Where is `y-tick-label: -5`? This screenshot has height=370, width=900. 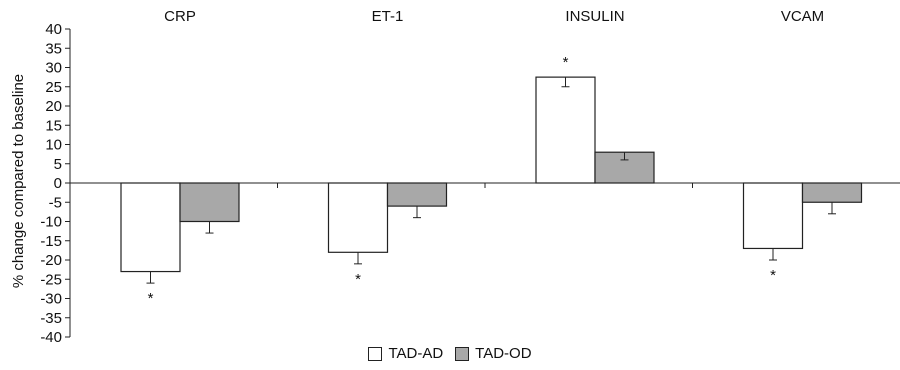
y-tick-label: -5 is located at coordinates (55, 202).